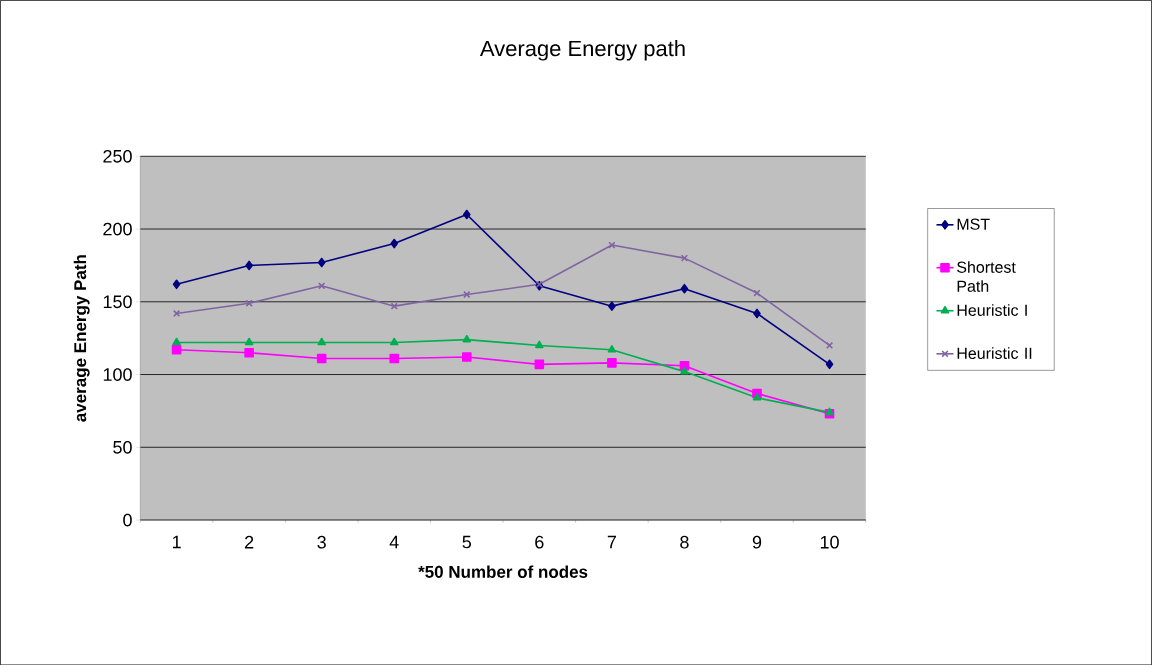  I want to click on y-tick-label: 250, so click(117, 156).